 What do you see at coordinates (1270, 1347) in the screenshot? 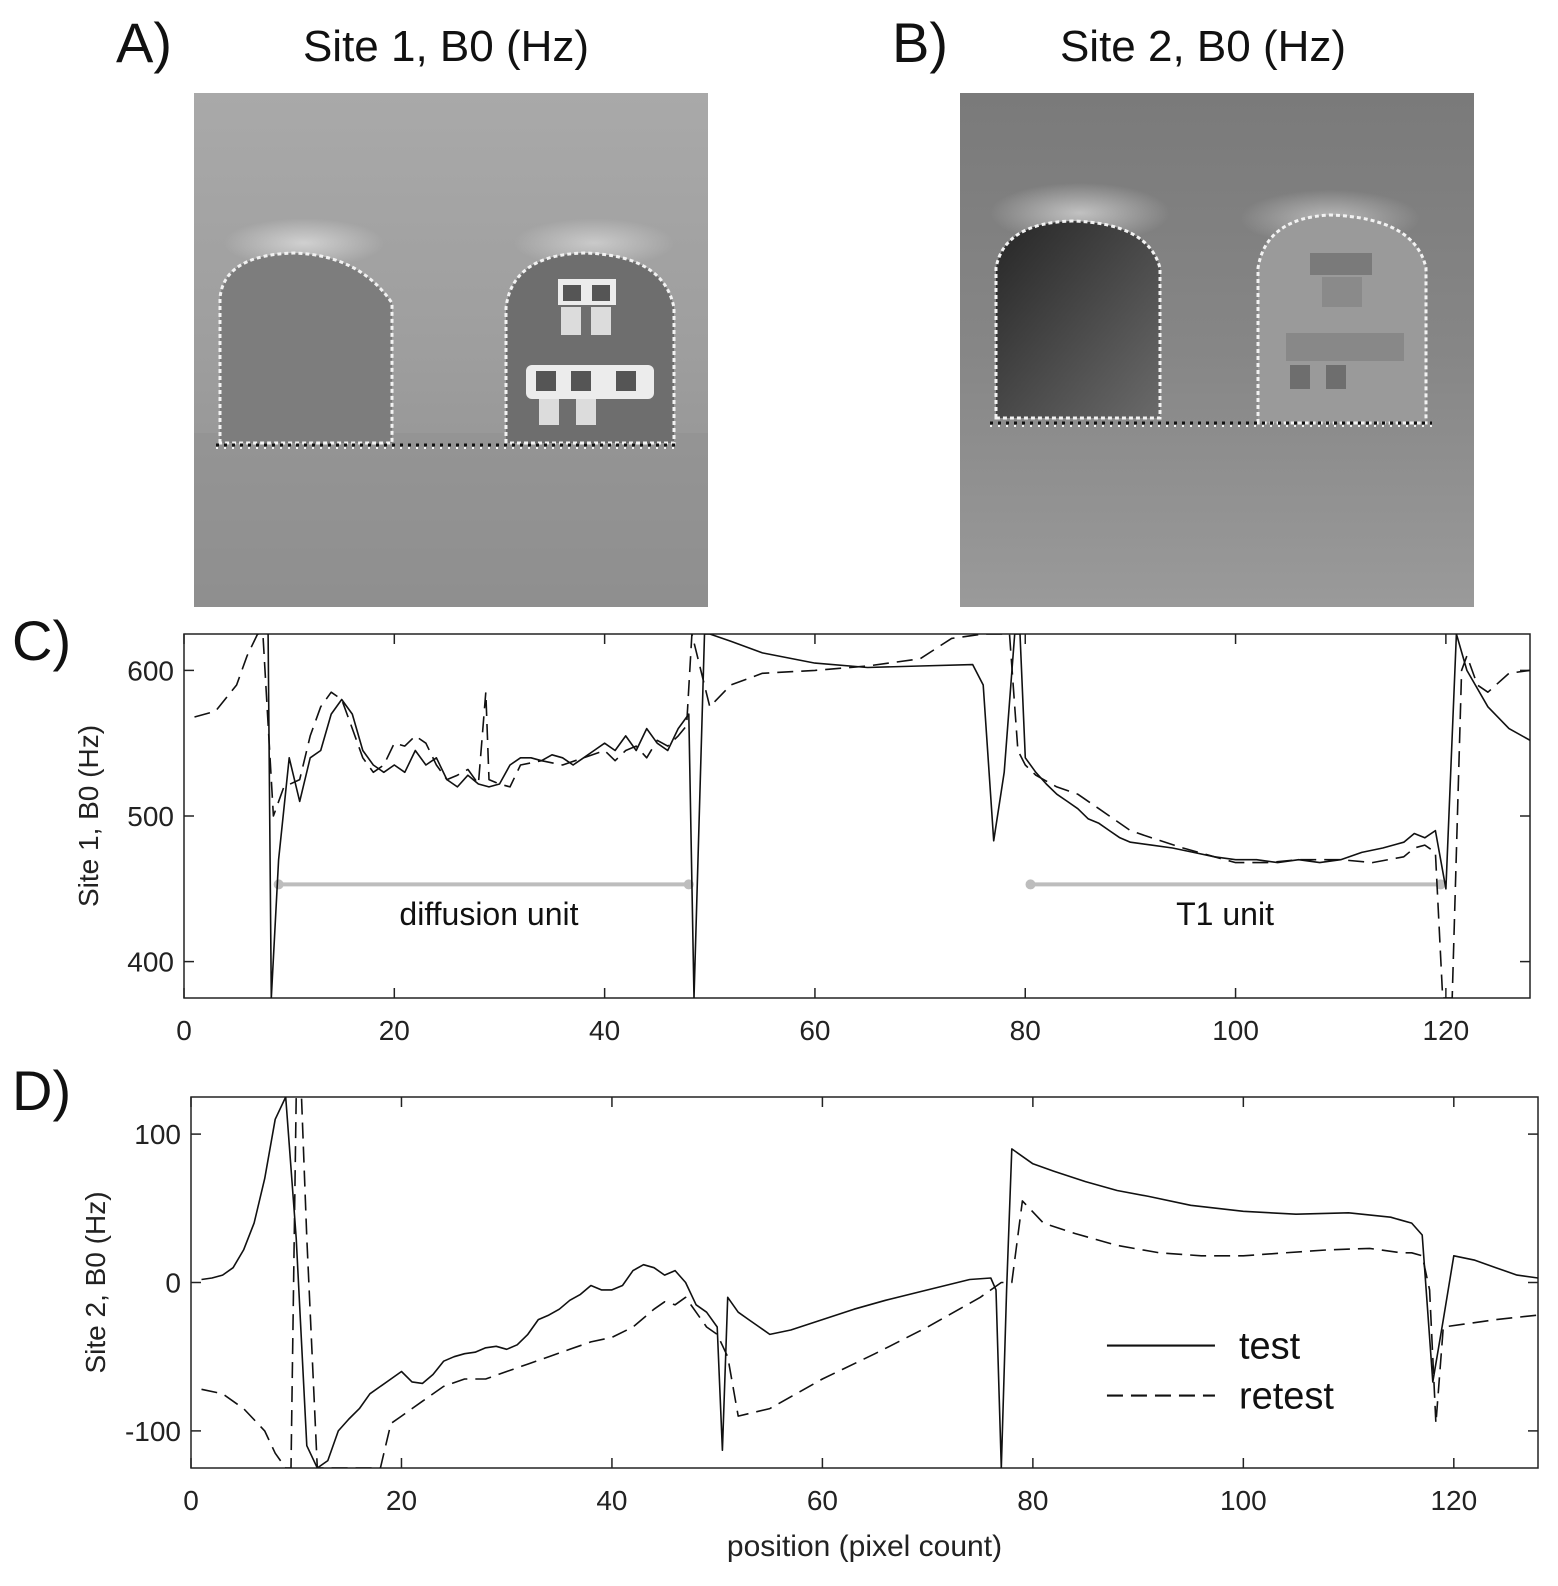
I see `legend-label-test: test` at bounding box center [1270, 1347].